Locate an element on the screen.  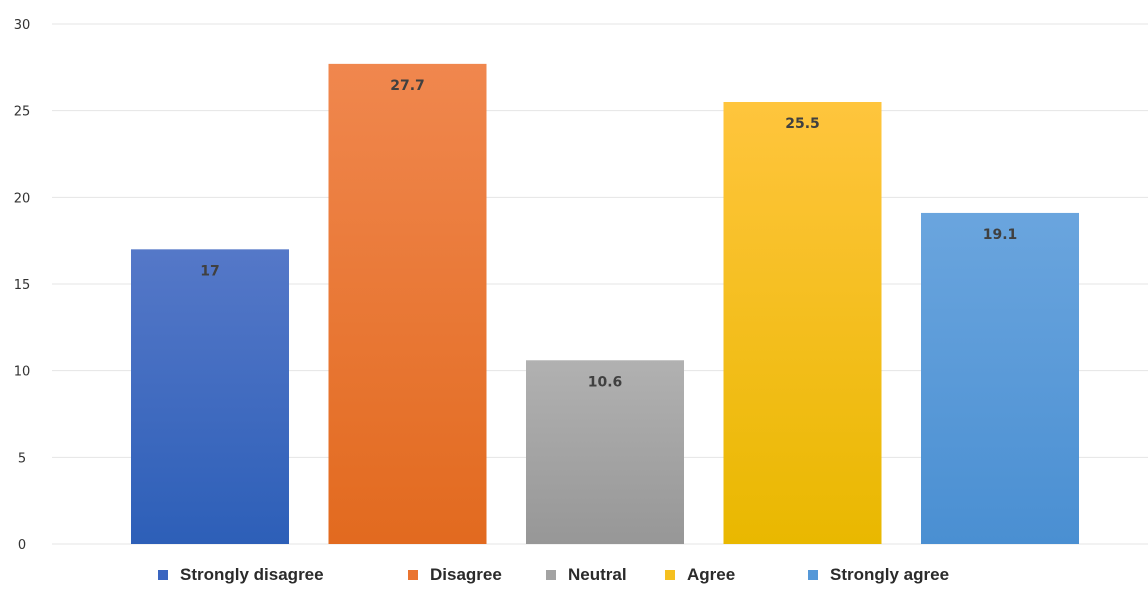
y-tick-label: 30 is located at coordinates (22, 25).